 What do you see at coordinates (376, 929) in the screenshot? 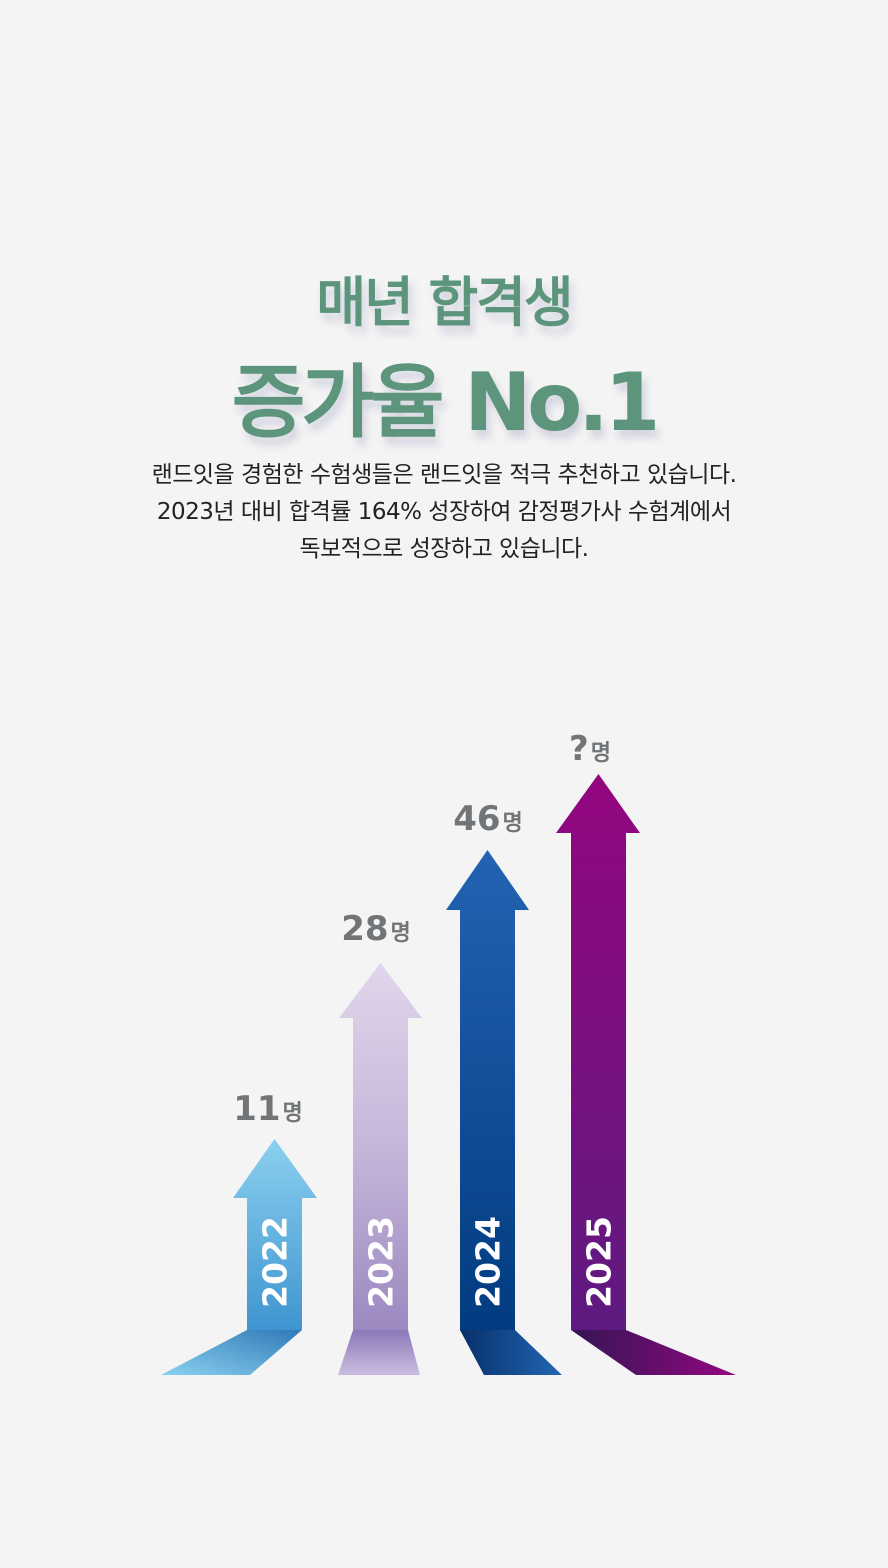
I see `value-label: 28명` at bounding box center [376, 929].